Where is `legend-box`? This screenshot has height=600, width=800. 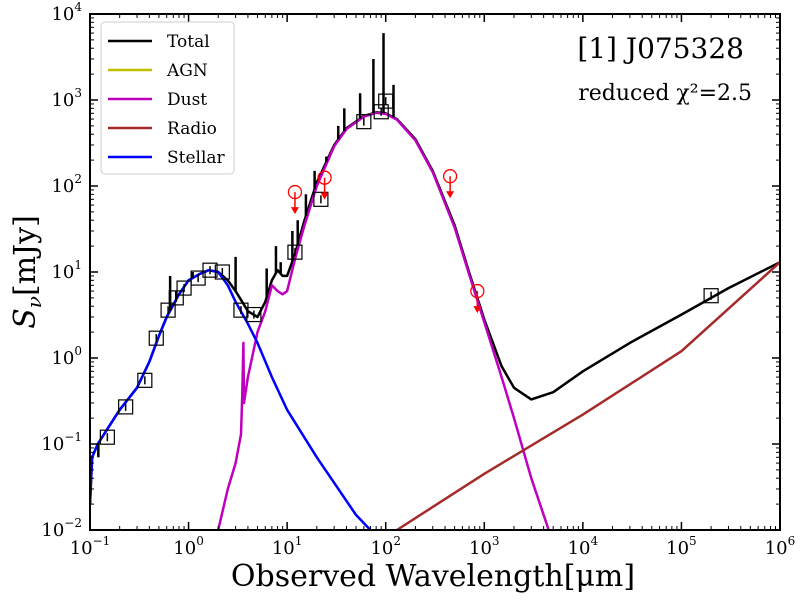
legend-box is located at coordinates (167, 98).